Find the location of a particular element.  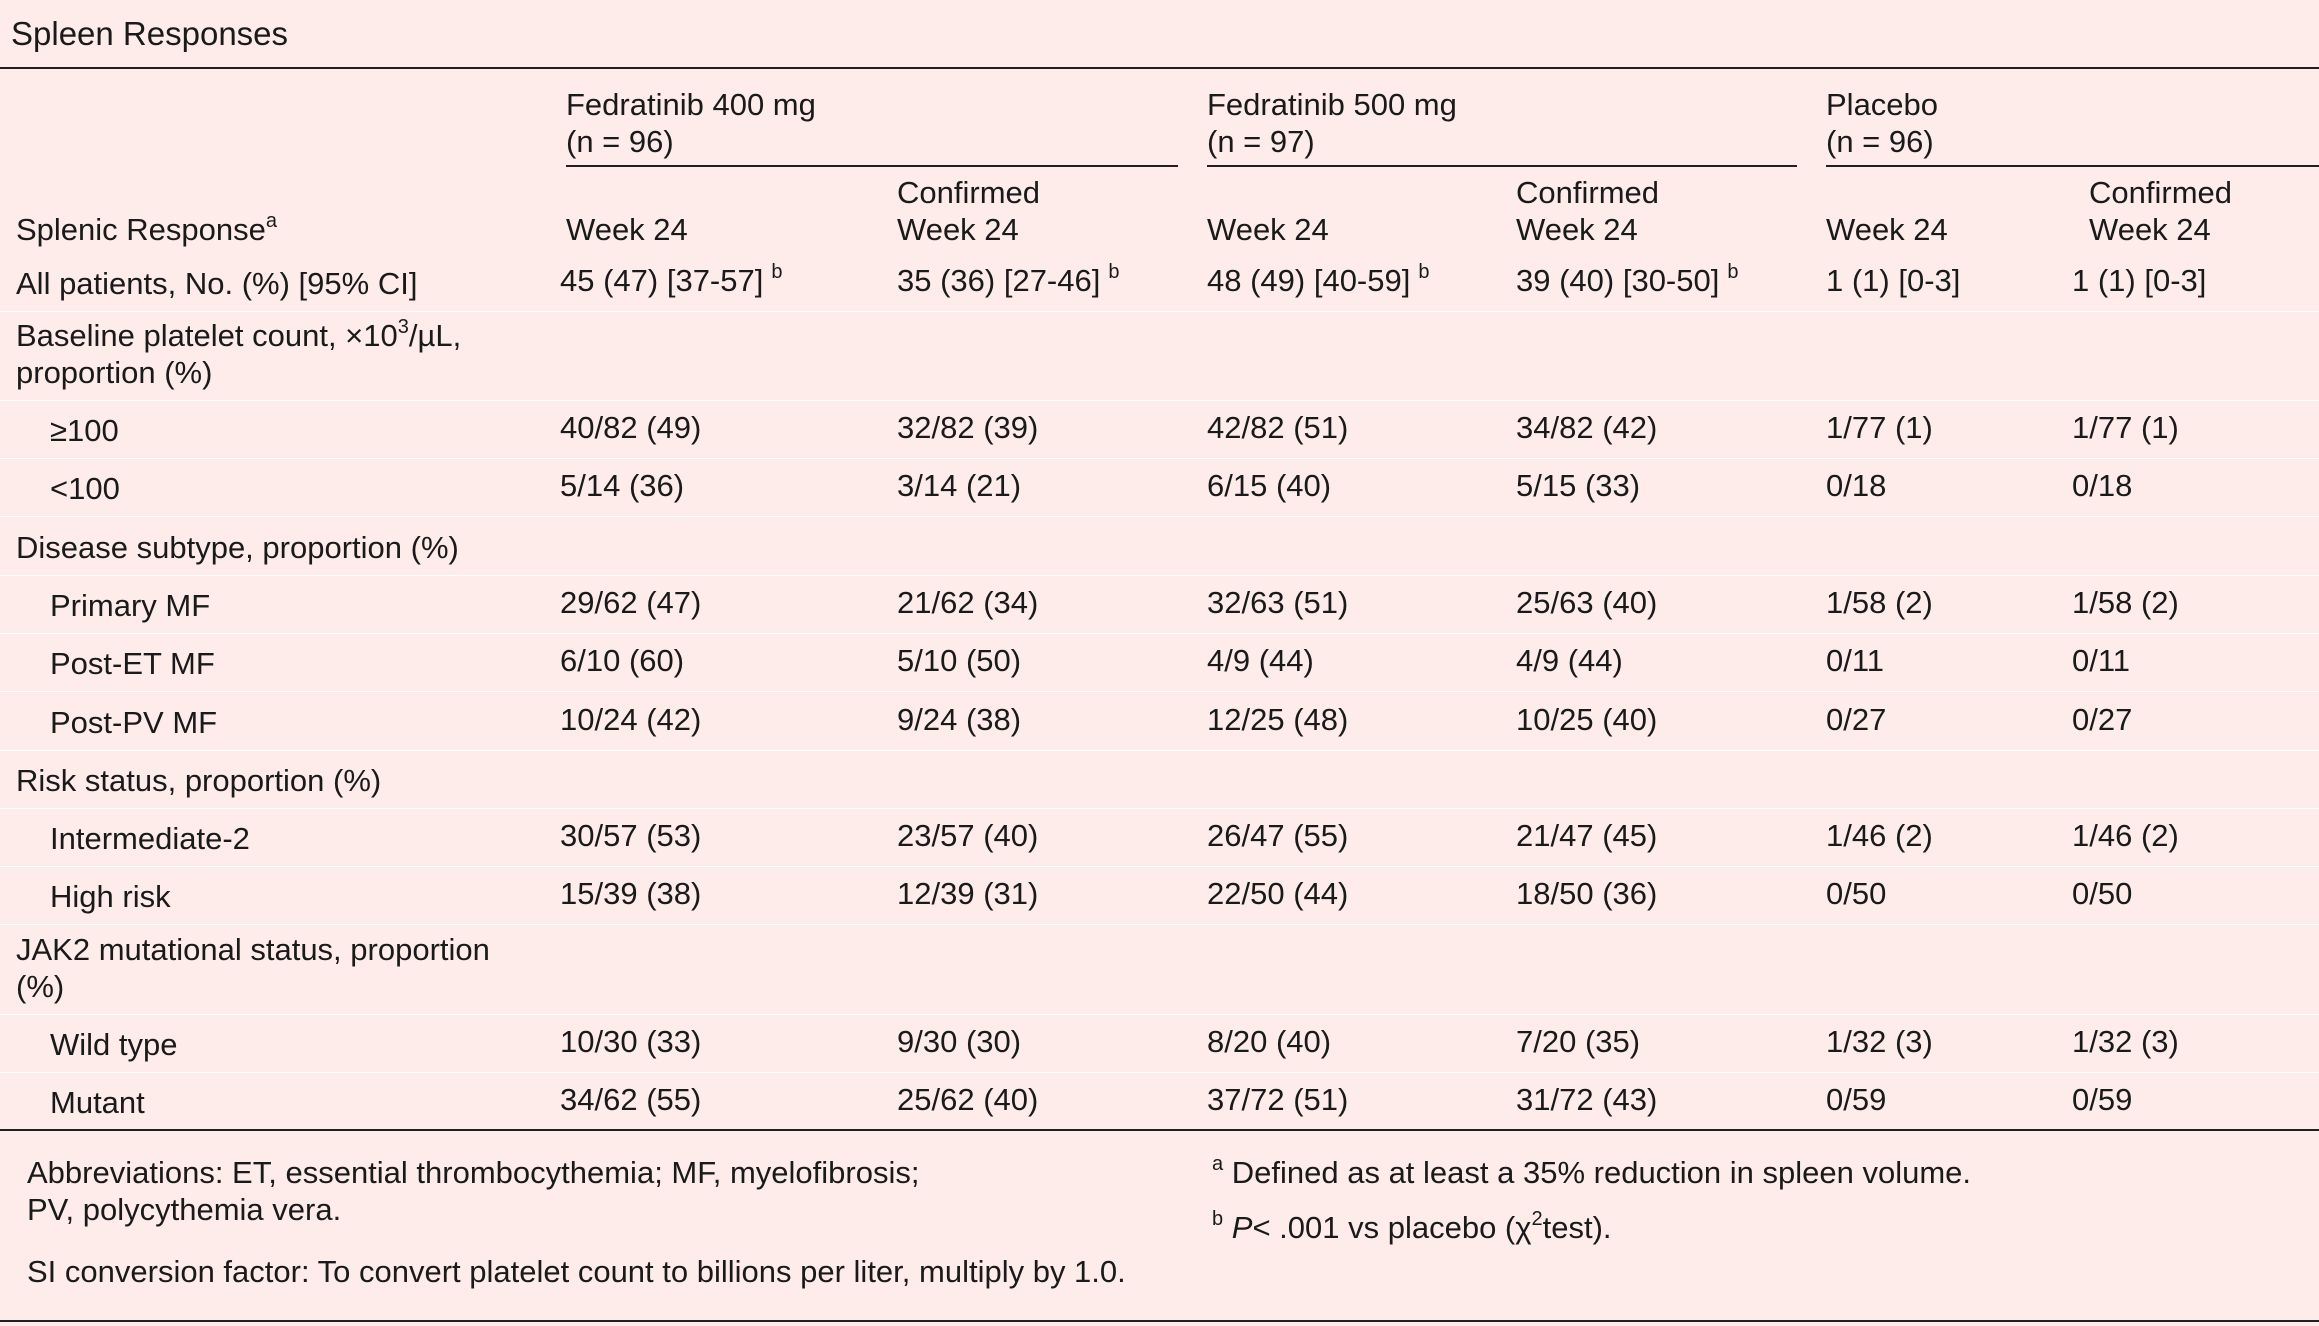

table-cell: 1 (1) [0-3] is located at coordinates (1893, 280).